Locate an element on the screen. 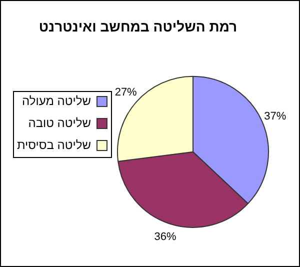 The height and width of the screenshot is (267, 300). data-label: 37% is located at coordinates (275, 116).